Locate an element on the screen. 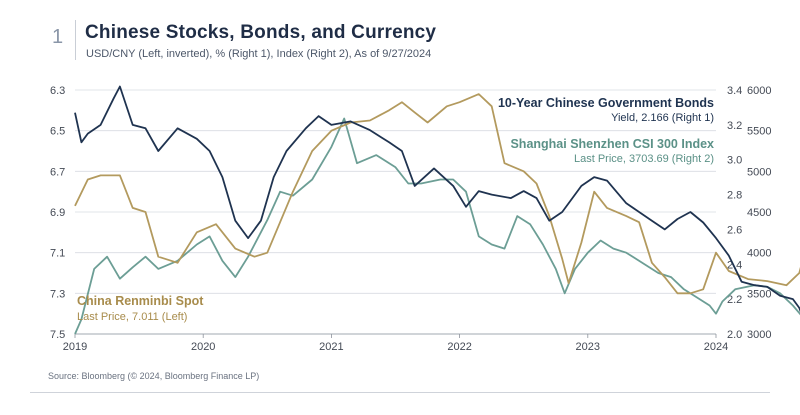  right2-tick-label: 3000 is located at coordinates (759, 335).